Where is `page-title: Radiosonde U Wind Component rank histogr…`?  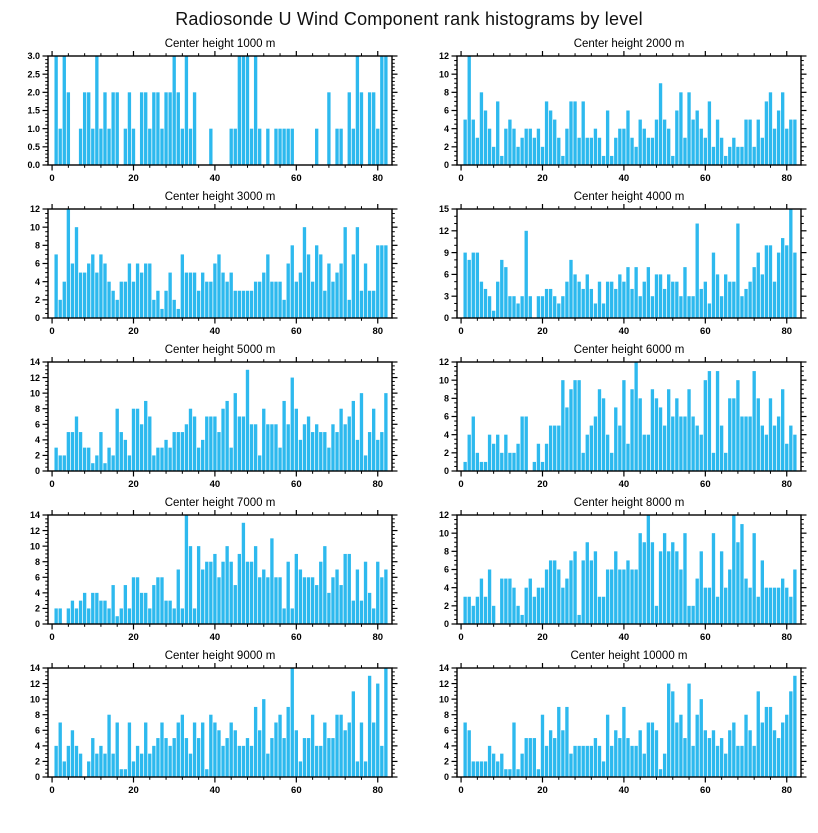 page-title: Radiosonde U Wind Component rank histogr… is located at coordinates (409, 19).